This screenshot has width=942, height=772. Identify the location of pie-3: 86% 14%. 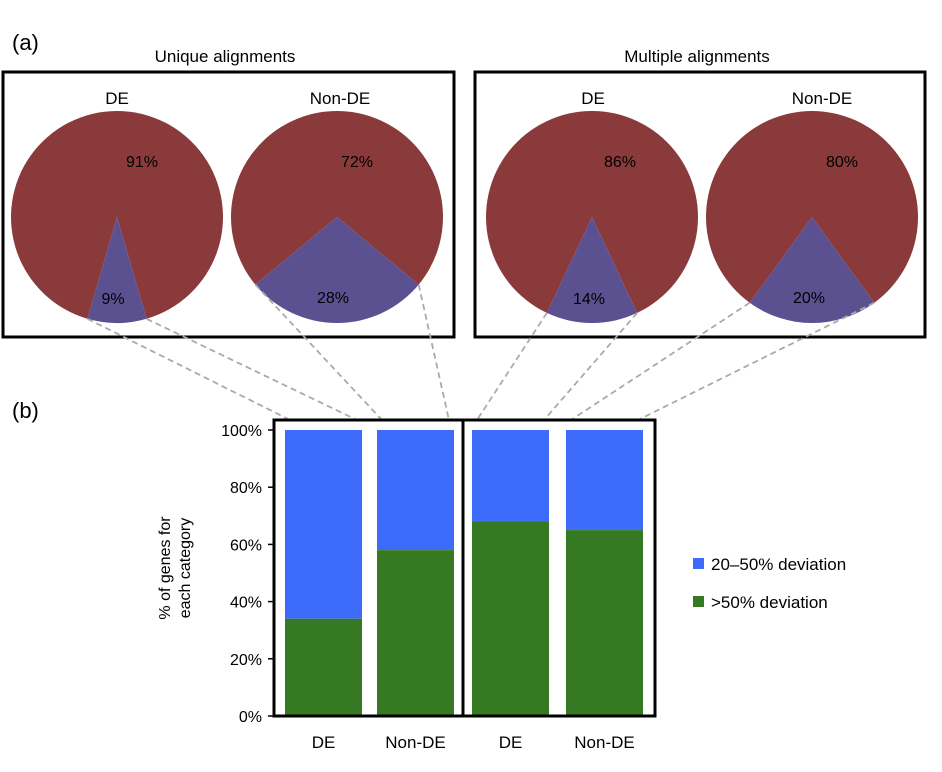
(592, 217).